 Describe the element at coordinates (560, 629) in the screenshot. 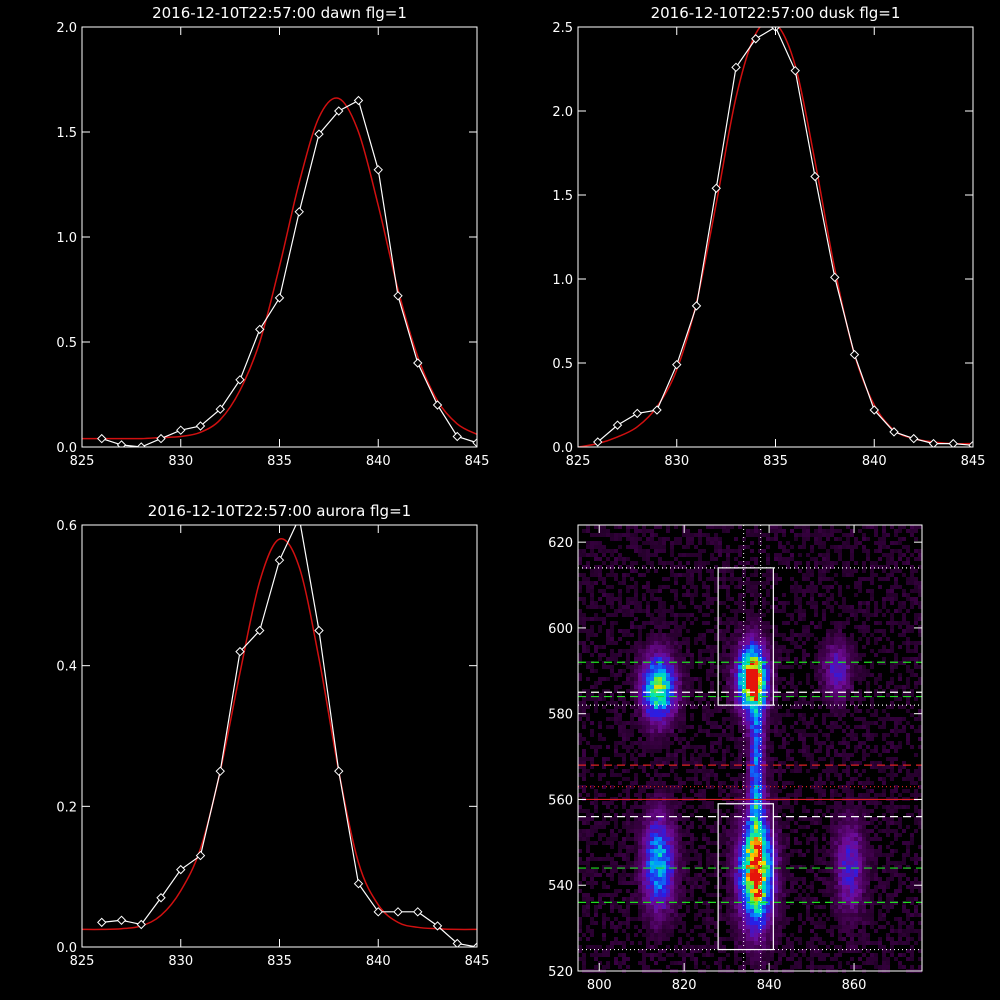

I see `y-tick-label: 600` at that location.